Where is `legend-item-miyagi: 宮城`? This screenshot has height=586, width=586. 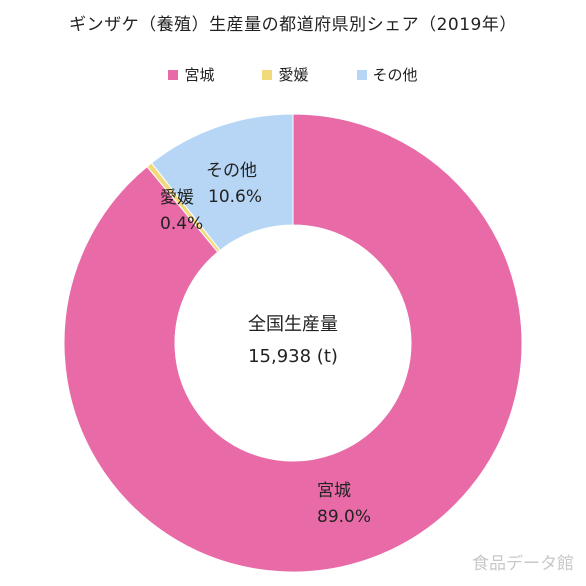
legend-item-miyagi: 宮城 is located at coordinates (191, 74).